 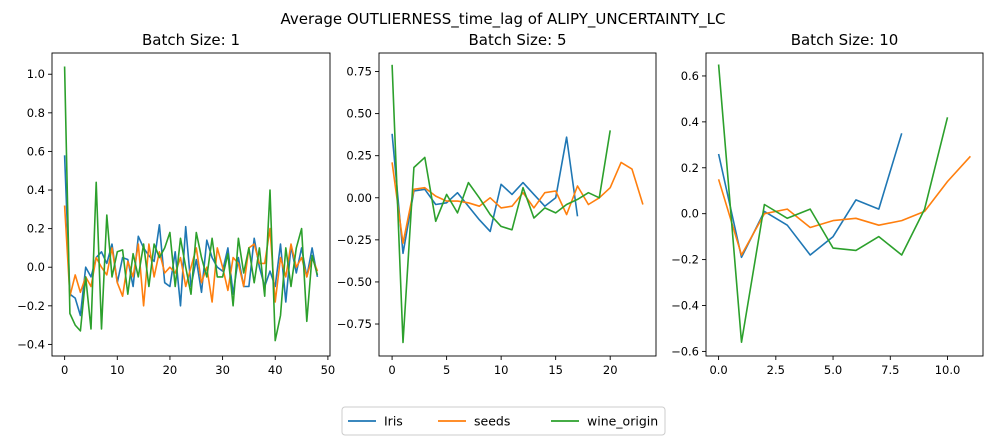 What do you see at coordinates (275, 370) in the screenshot?
I see `x-tick-label: 40` at bounding box center [275, 370].